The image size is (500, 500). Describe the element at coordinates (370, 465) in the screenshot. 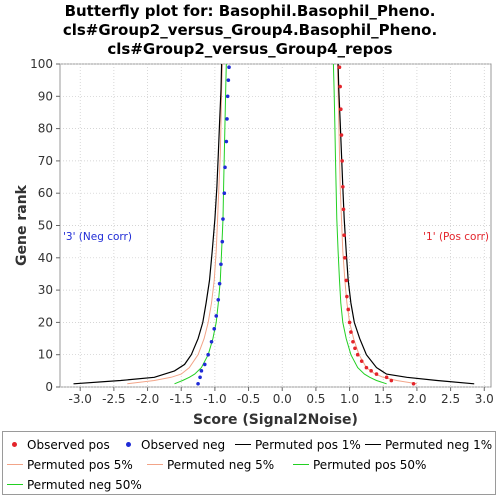

I see `legend-label: Permuted pos 50%` at that location.